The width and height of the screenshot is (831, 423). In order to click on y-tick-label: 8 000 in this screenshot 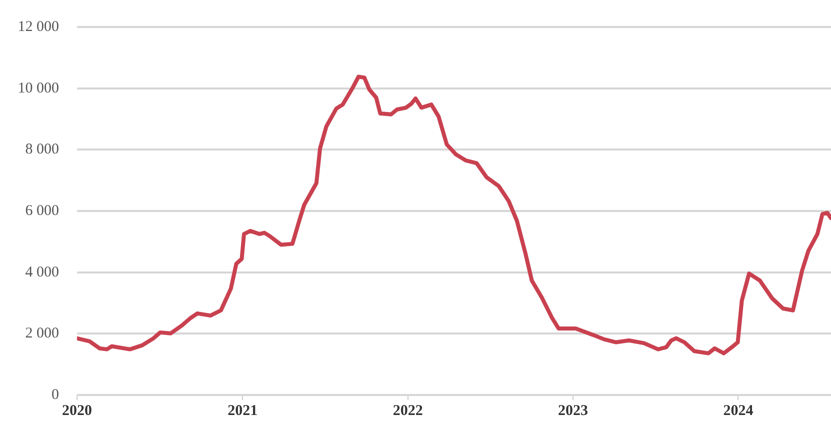, I will do `click(42, 150)`.